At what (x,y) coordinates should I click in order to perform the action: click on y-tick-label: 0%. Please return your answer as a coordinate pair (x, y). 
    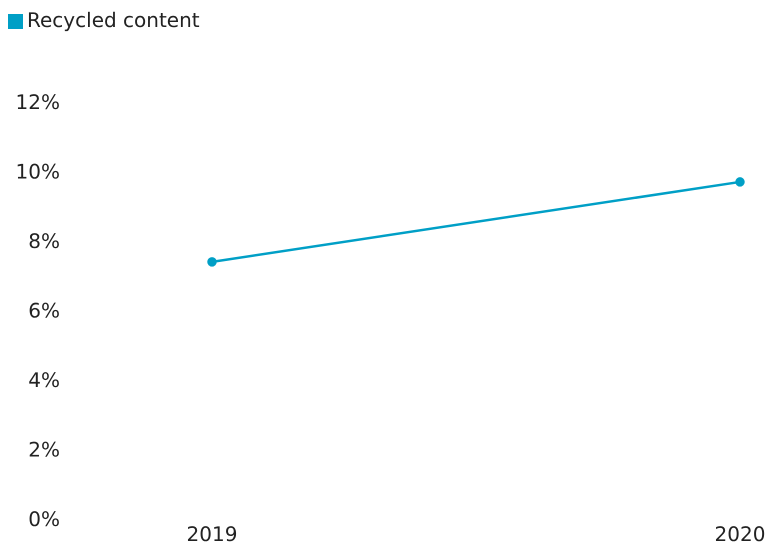
    Looking at the image, I should click on (44, 519).